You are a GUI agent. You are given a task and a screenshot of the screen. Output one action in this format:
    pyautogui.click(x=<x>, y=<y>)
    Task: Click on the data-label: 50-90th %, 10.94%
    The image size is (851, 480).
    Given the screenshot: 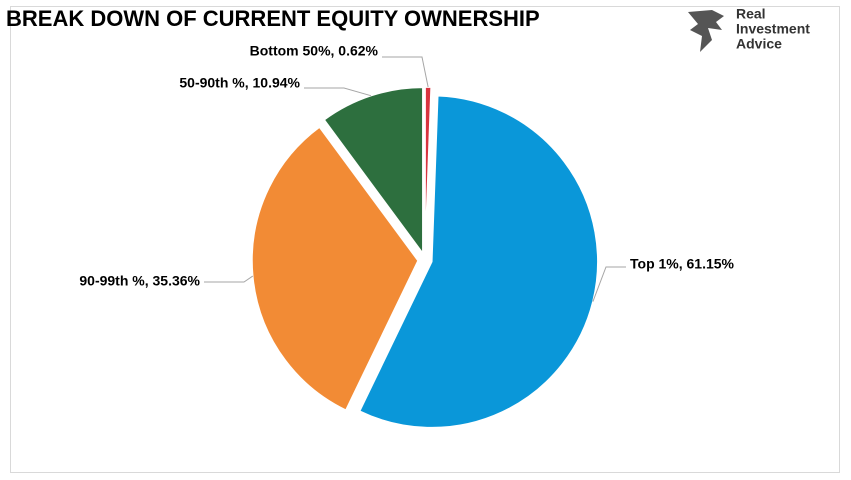 What is the action you would take?
    pyautogui.click(x=239, y=83)
    